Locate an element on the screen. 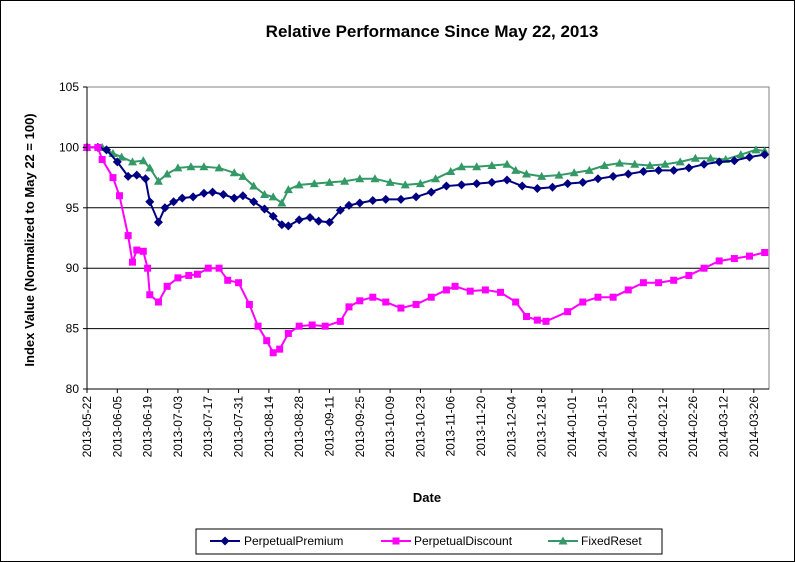 This screenshot has width=795, height=562. x-tick-label: 2013-10-23 is located at coordinates (420, 427).